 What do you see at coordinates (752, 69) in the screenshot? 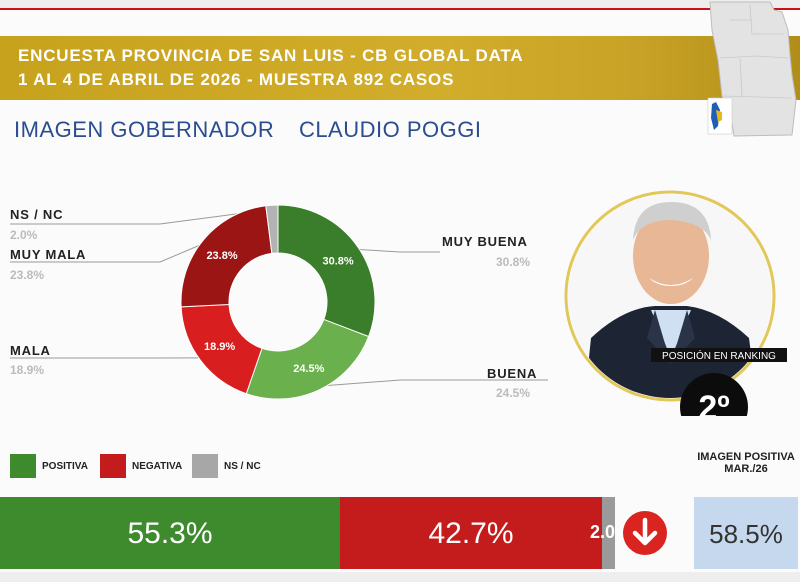
I see `argentina-map-icon` at bounding box center [752, 69].